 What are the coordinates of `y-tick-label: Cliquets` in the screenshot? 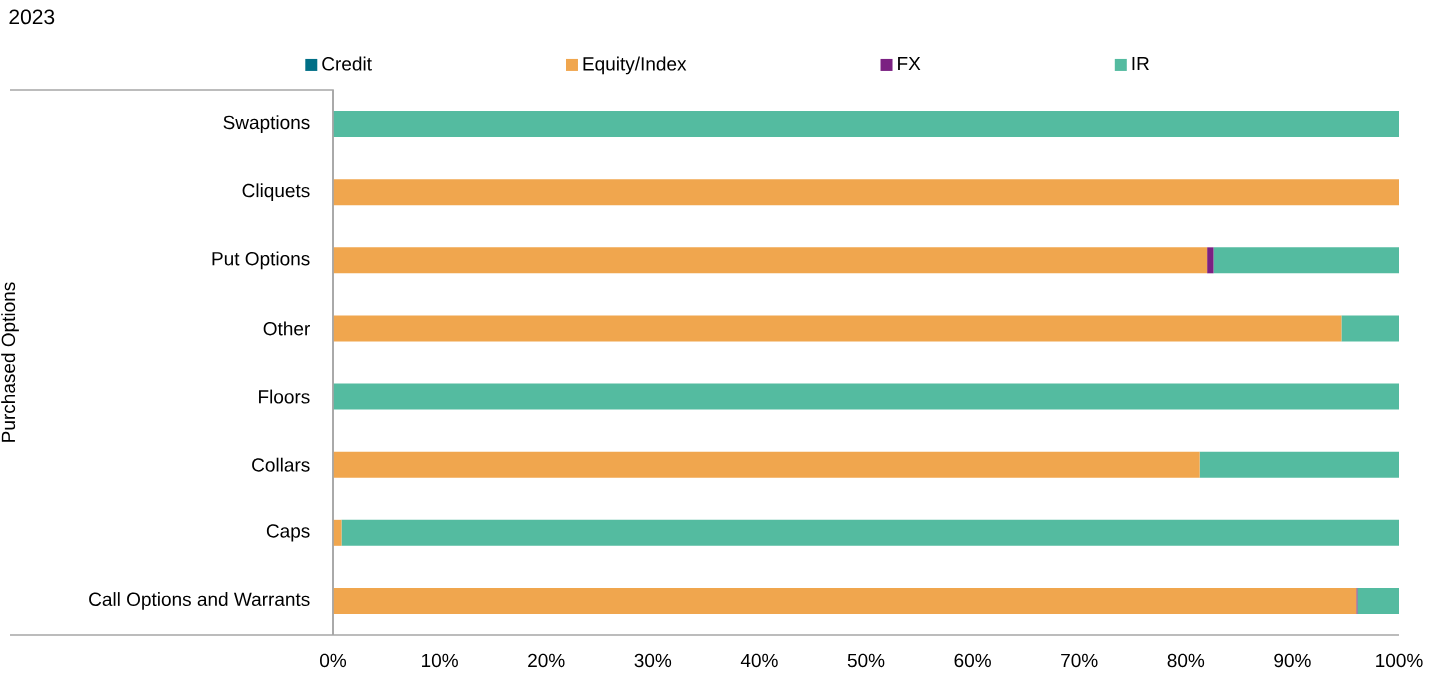 It's located at (276, 192).